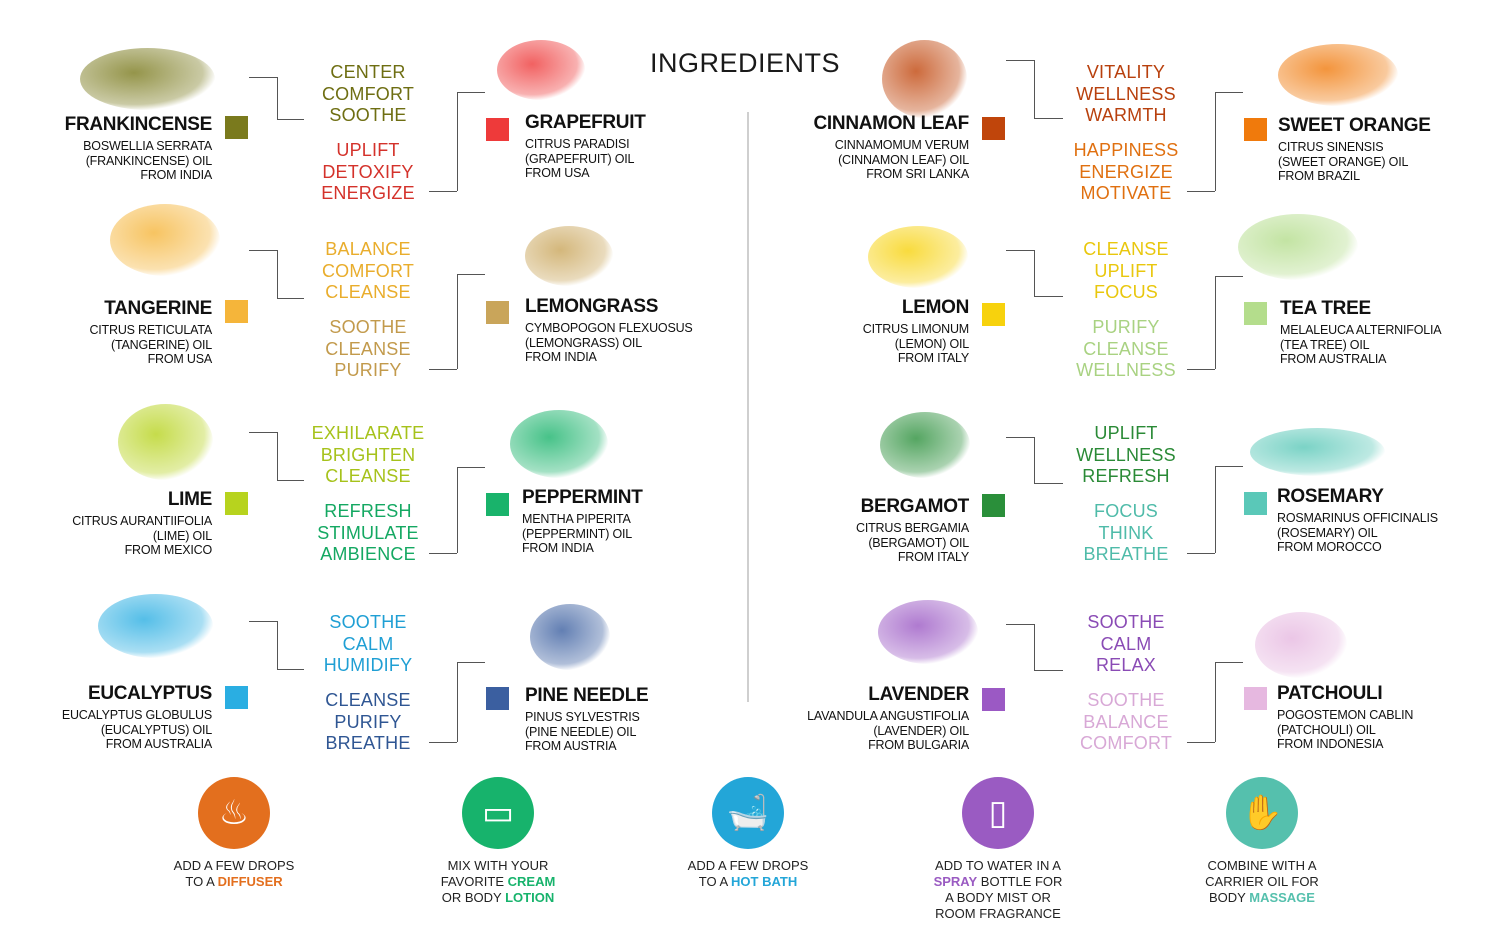 This screenshot has width=1500, height=938. Describe the element at coordinates (1126, 292) in the screenshot. I see `benefit-word: FOCUS` at that location.